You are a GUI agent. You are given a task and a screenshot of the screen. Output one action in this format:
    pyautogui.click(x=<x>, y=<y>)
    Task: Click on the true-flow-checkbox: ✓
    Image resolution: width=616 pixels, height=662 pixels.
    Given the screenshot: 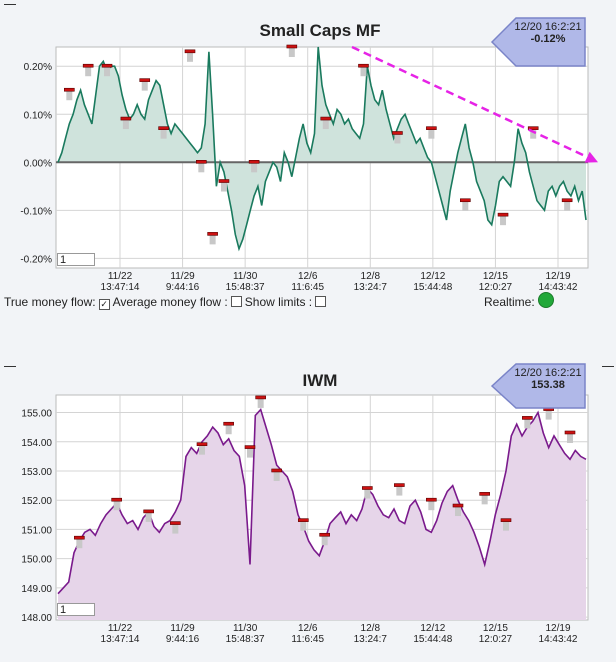 What is the action you would take?
    pyautogui.click(x=104, y=304)
    